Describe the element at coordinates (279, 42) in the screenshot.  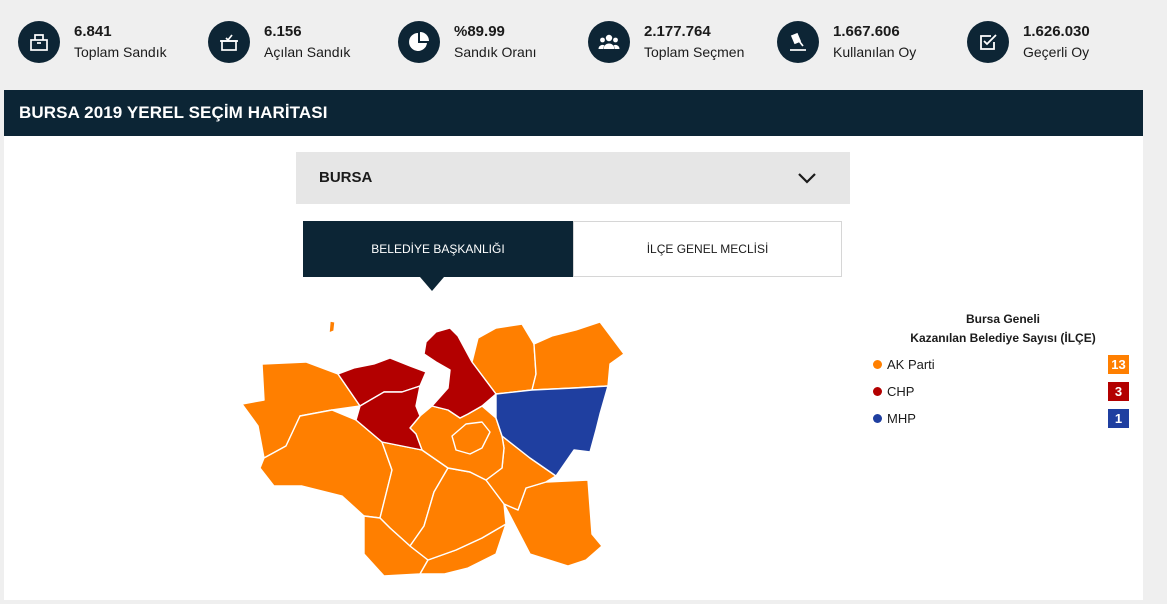
I see `stat-opened-ballot-boxes: 6.156 Açılan Sandık` at that location.